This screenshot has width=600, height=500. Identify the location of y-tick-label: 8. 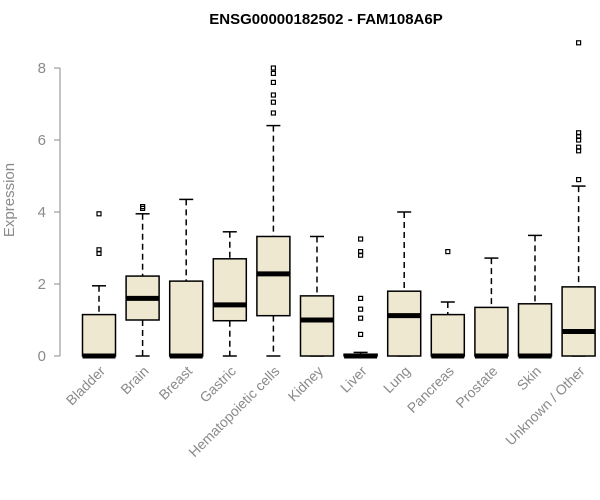
(42, 68).